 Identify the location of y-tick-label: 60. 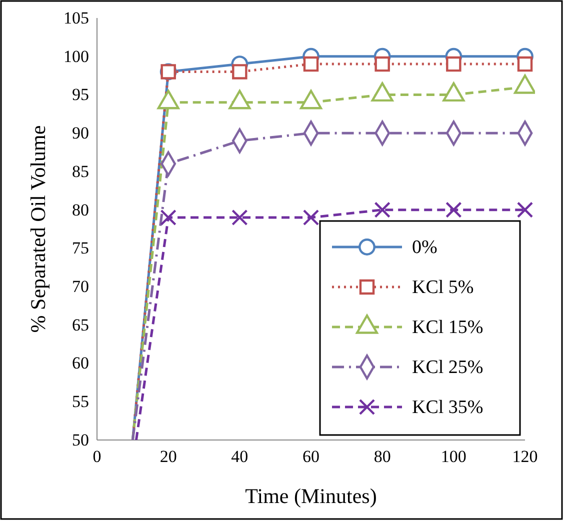
(80, 363).